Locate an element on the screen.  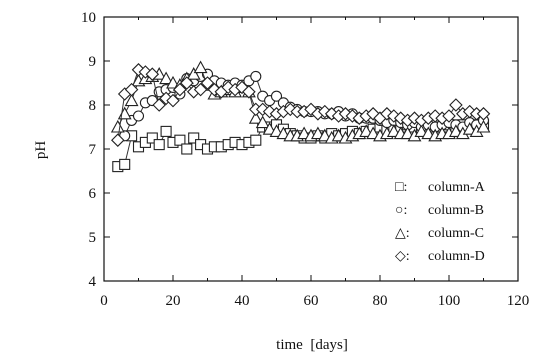
y-tick-label: 4 is located at coordinates (93, 282).